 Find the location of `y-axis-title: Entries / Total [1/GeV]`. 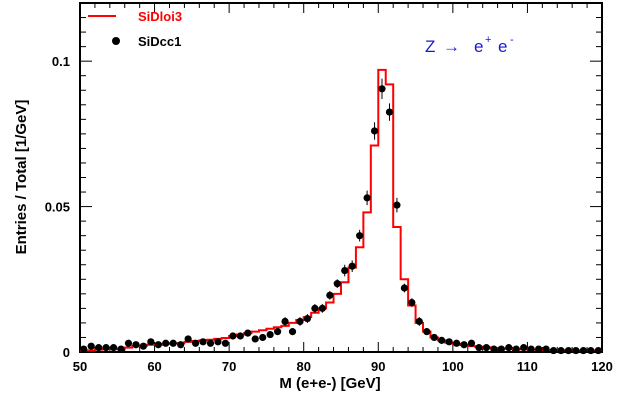

y-axis-title: Entries / Total [1/GeV] is located at coordinates (21, 177).